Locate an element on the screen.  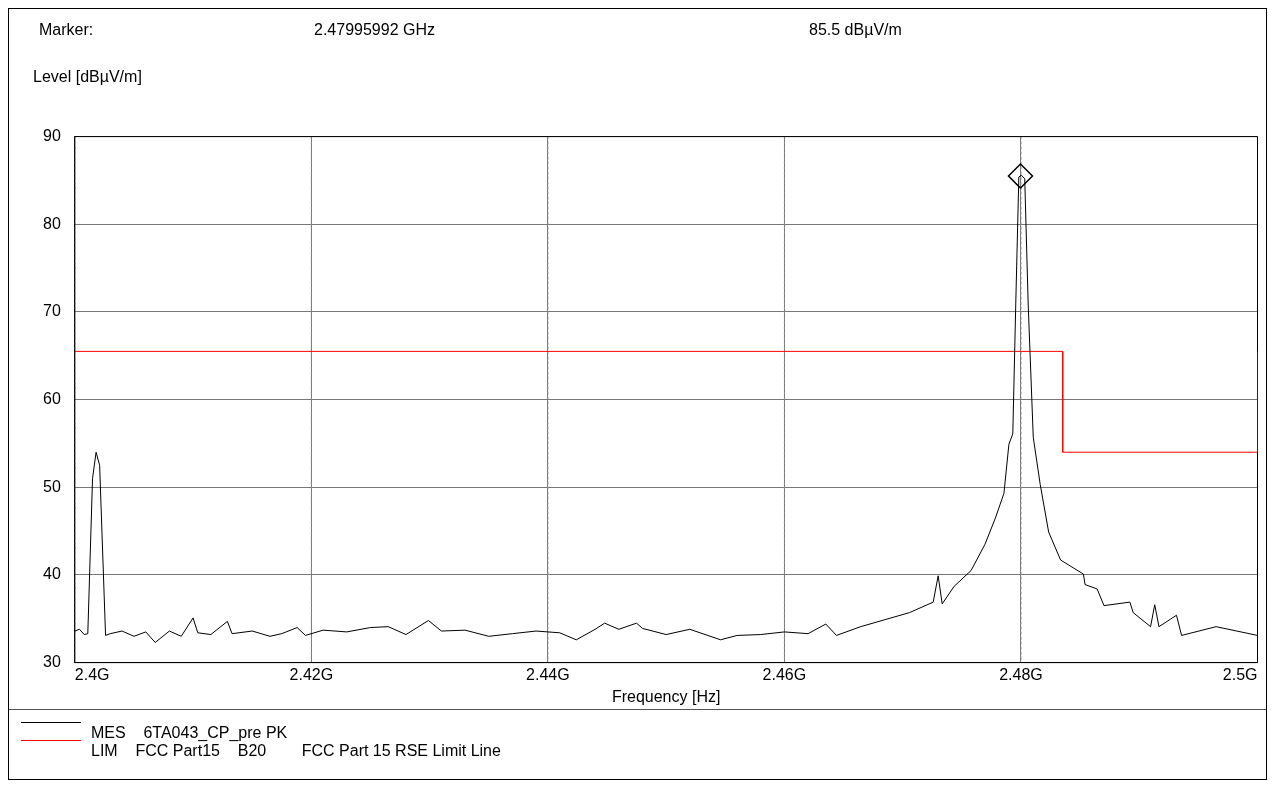
x-tick-label: 2.48G is located at coordinates (1021, 674).